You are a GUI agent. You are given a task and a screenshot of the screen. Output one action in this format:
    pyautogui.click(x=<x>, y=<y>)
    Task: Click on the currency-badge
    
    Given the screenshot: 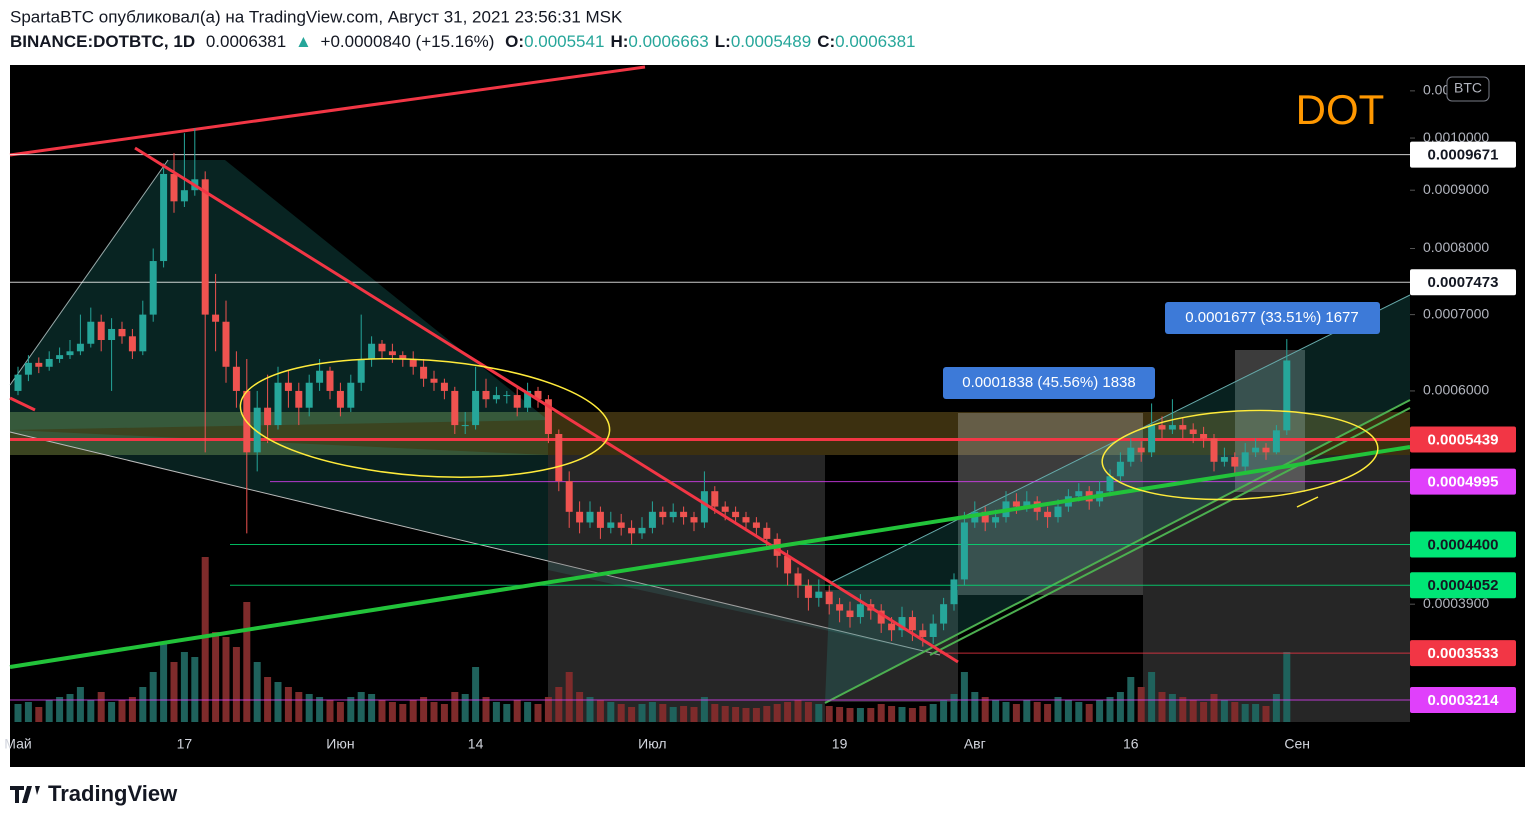 What is the action you would take?
    pyautogui.click(x=1468, y=89)
    